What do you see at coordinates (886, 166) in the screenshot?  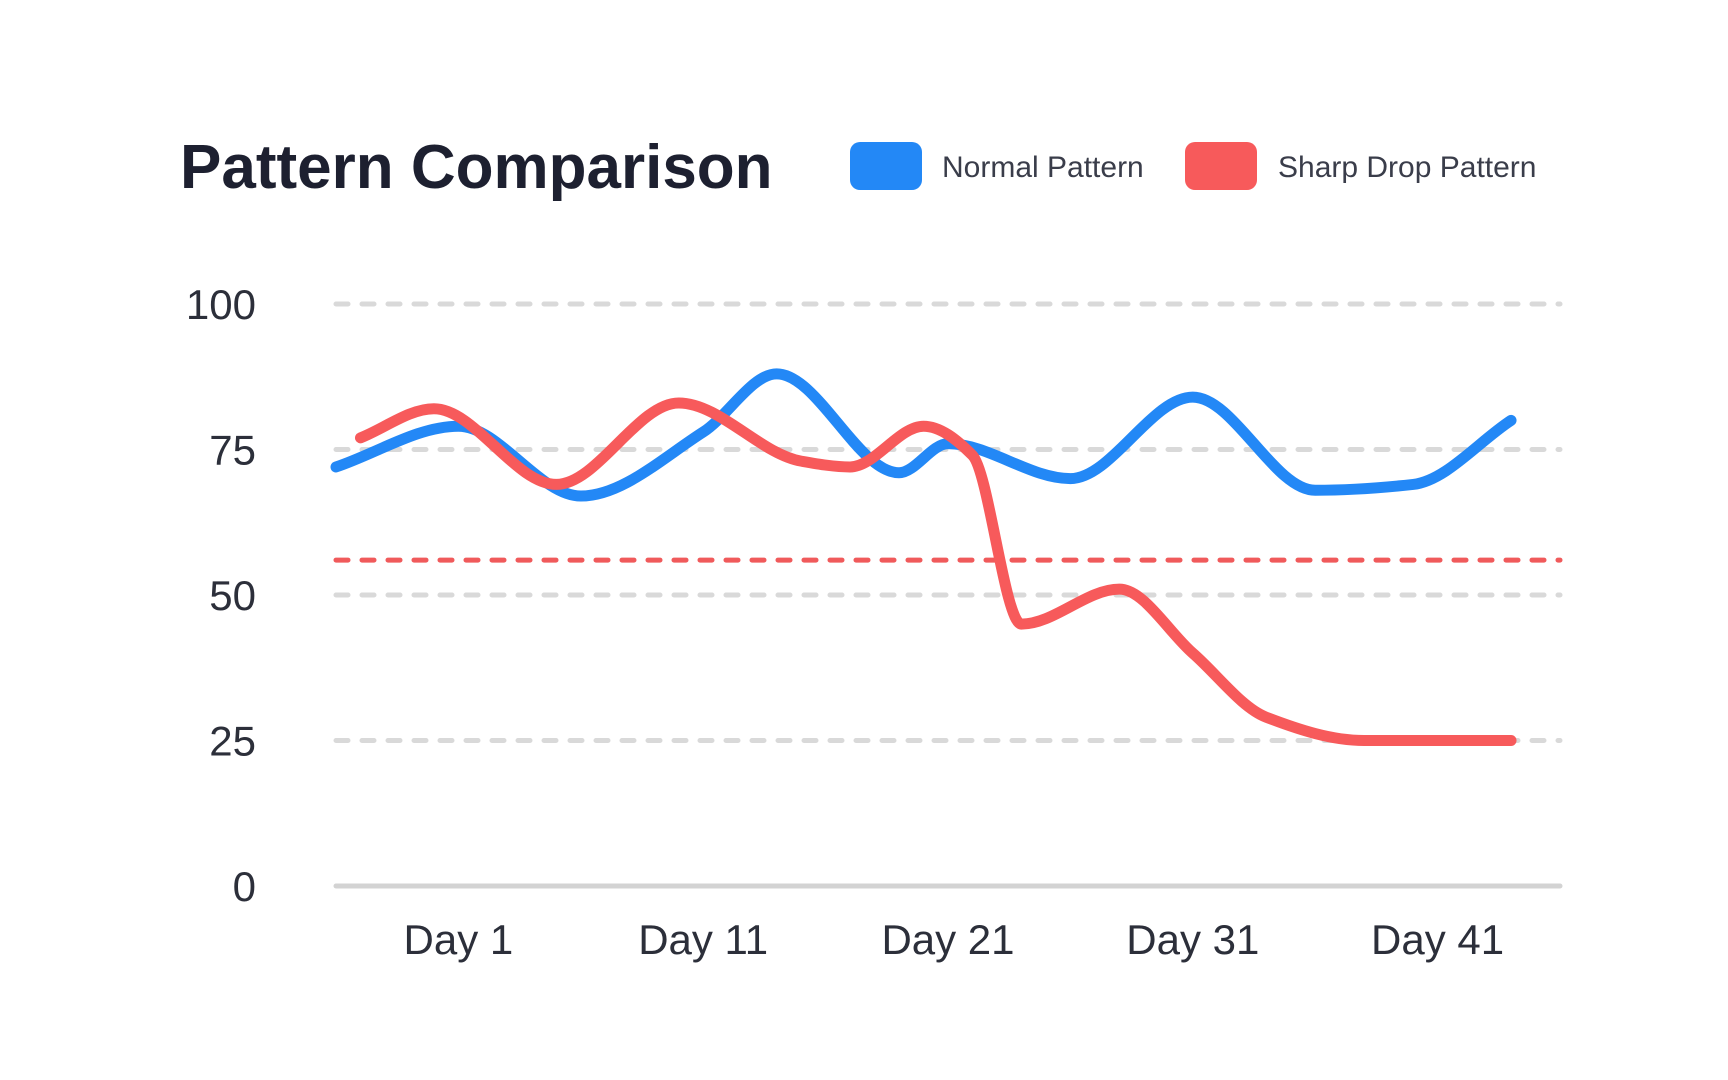 I see `legend-swatch-normal` at bounding box center [886, 166].